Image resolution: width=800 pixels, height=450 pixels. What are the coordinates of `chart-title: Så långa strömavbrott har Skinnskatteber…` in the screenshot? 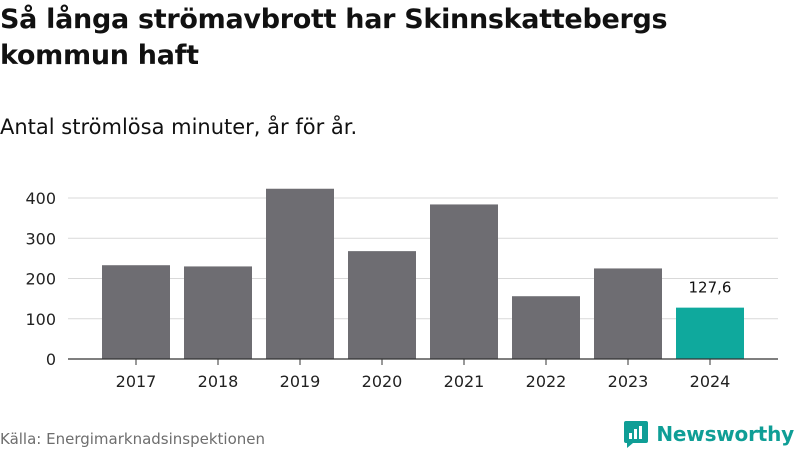 It's located at (334, 37).